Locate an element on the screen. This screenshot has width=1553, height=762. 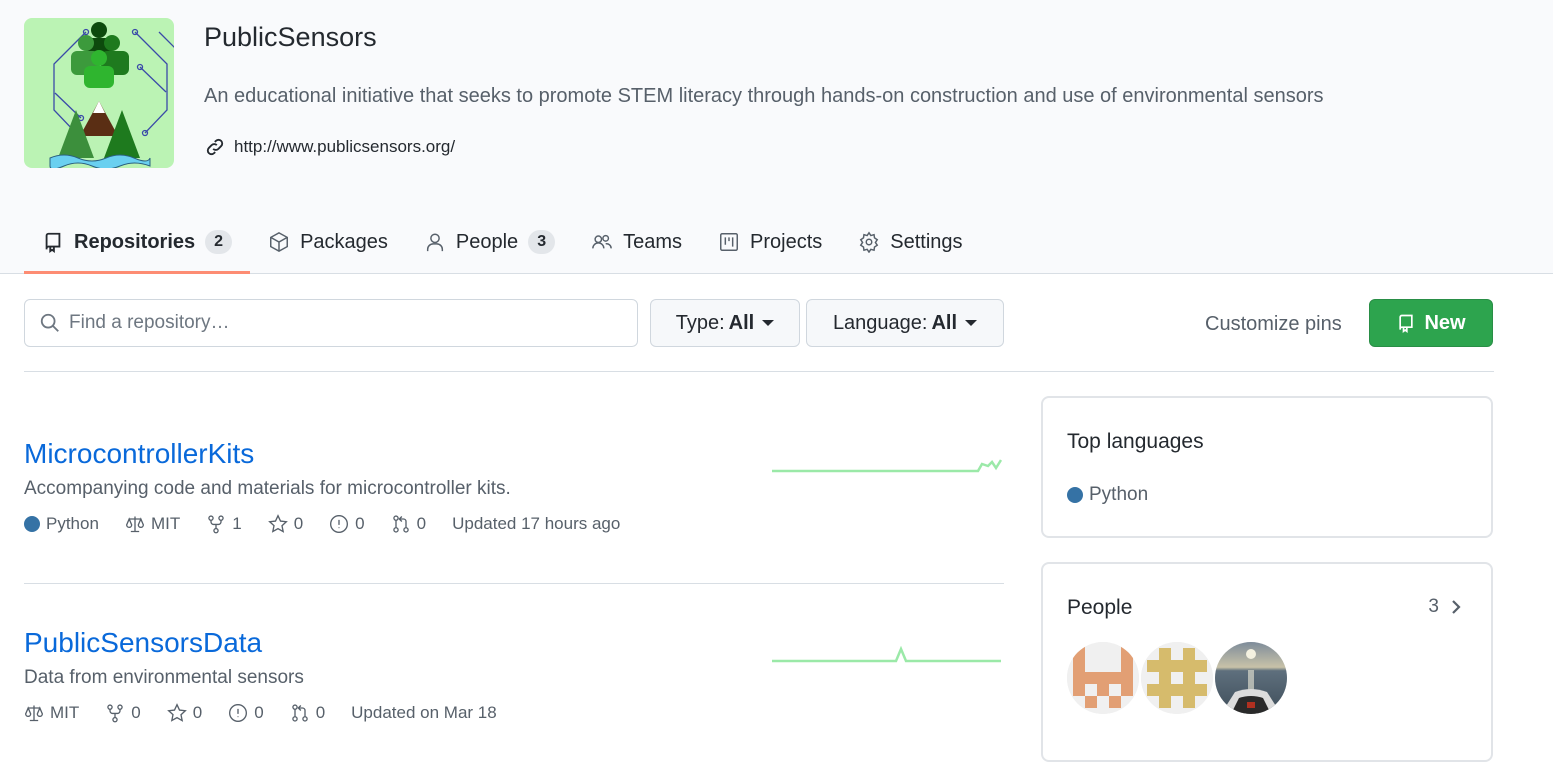
org-logo is located at coordinates (99, 93).